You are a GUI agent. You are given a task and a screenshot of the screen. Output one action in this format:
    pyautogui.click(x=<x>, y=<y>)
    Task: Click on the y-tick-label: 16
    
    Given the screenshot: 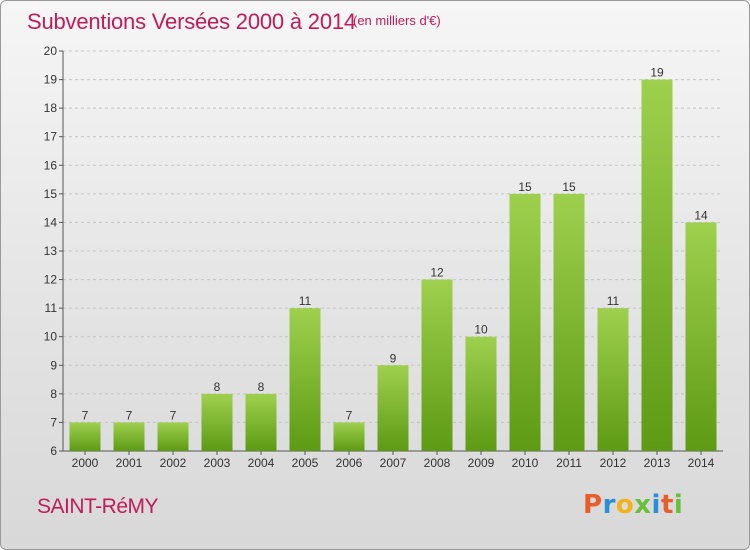 What is the action you would take?
    pyautogui.click(x=51, y=165)
    